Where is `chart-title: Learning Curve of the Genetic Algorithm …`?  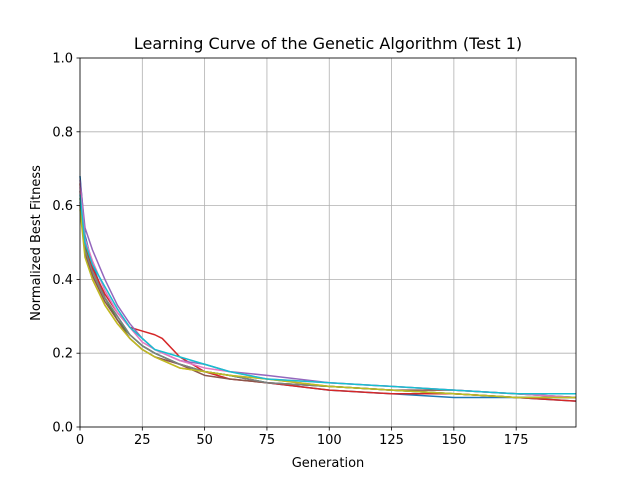
chart-title: Learning Curve of the Genetic Algorithm … is located at coordinates (328, 43).